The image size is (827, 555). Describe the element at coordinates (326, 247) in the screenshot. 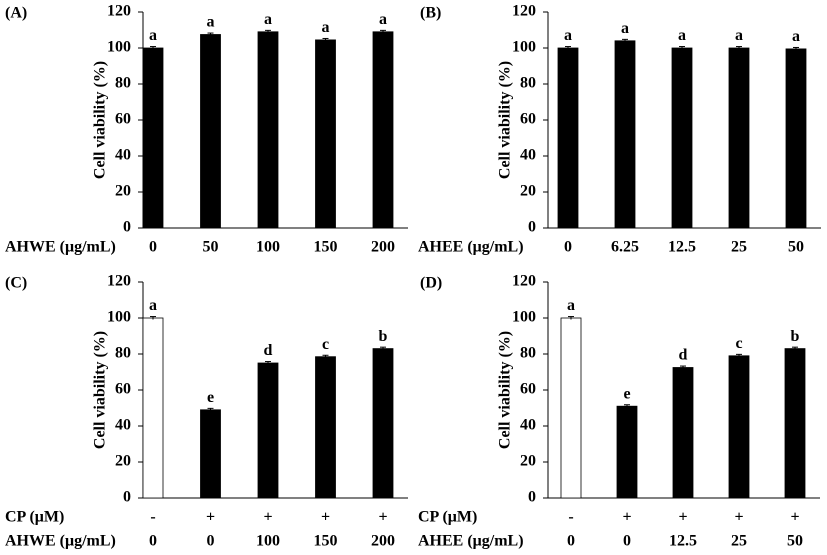

I see `x-tick-label: 150` at that location.